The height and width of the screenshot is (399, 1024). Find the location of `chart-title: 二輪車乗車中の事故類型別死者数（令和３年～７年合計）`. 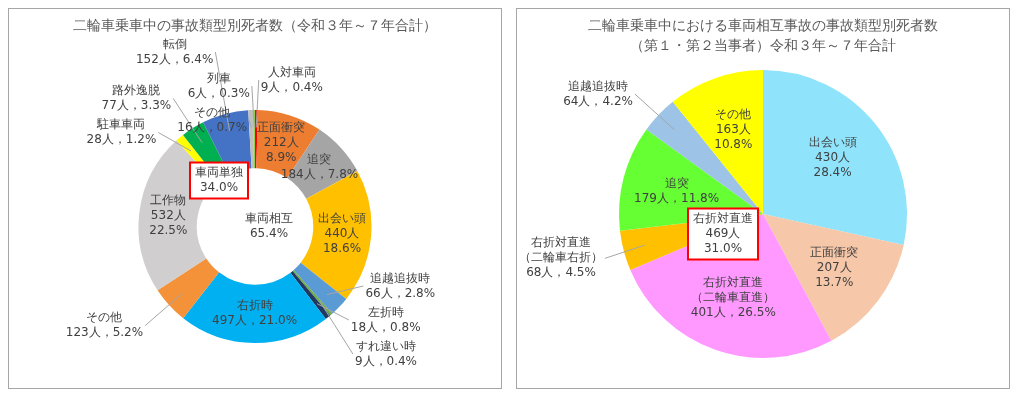

chart-title: 二輪車乗車中の事故類型別死者数（令和３年～７年合計） is located at coordinates (255, 25).